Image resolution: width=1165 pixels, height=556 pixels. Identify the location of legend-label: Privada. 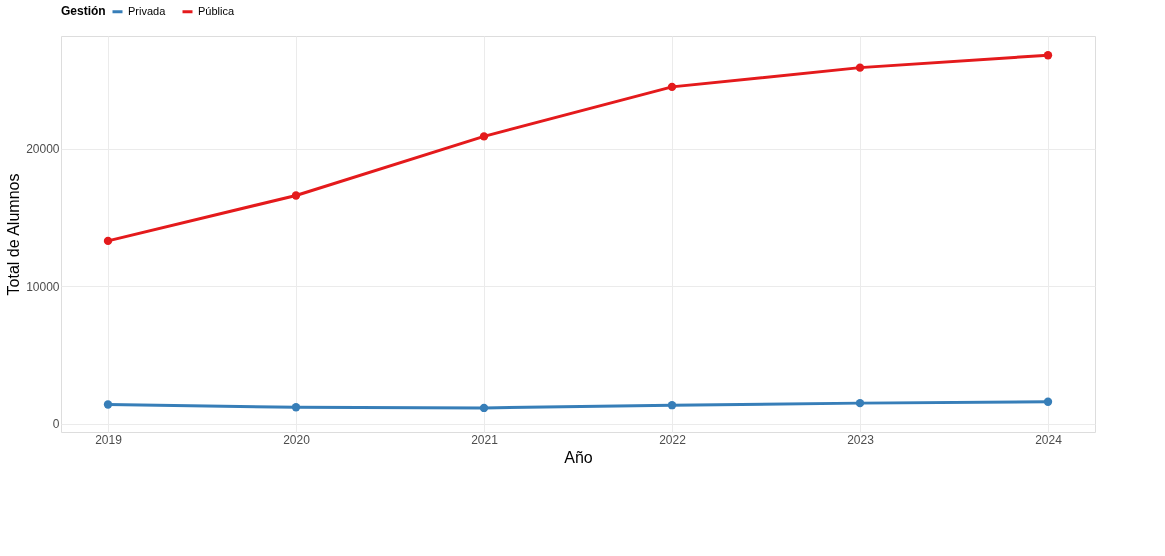
(147, 10).